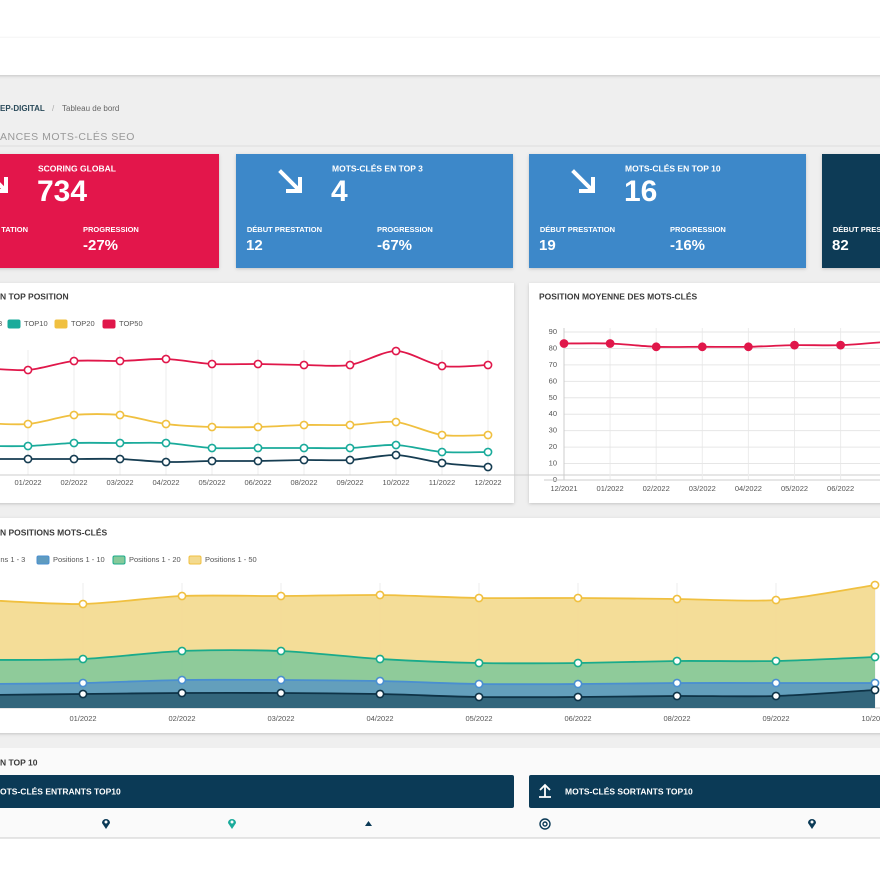 The height and width of the screenshot is (880, 880). I want to click on upload-icon, so click(545, 790).